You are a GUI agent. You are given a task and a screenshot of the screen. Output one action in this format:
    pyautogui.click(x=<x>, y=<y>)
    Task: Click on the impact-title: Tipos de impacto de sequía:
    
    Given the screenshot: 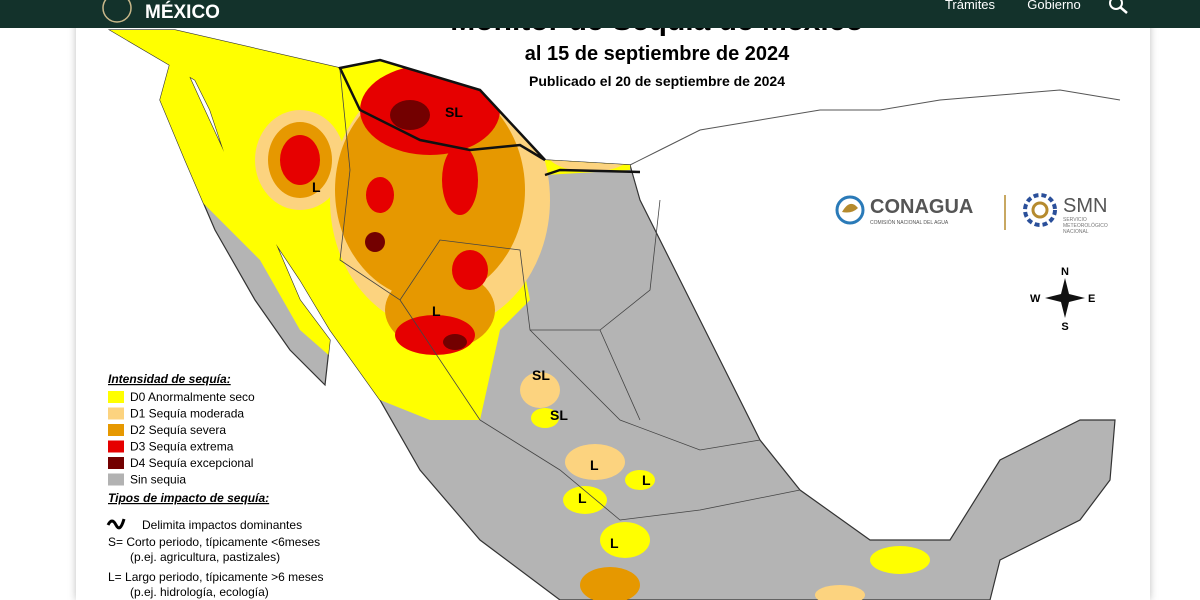 What is the action you would take?
    pyautogui.click(x=188, y=498)
    